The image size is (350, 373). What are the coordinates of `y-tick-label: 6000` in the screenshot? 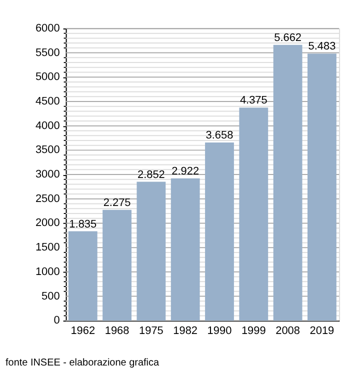 It's located at (47, 28).